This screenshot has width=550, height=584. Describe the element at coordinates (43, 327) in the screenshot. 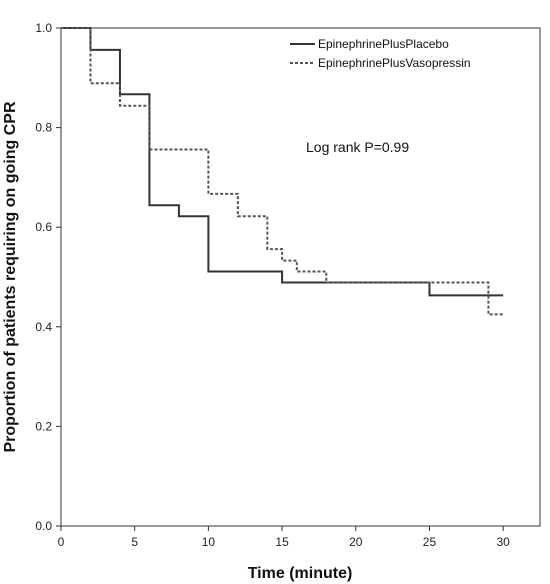

I see `y-tick-label: 0.4` at that location.